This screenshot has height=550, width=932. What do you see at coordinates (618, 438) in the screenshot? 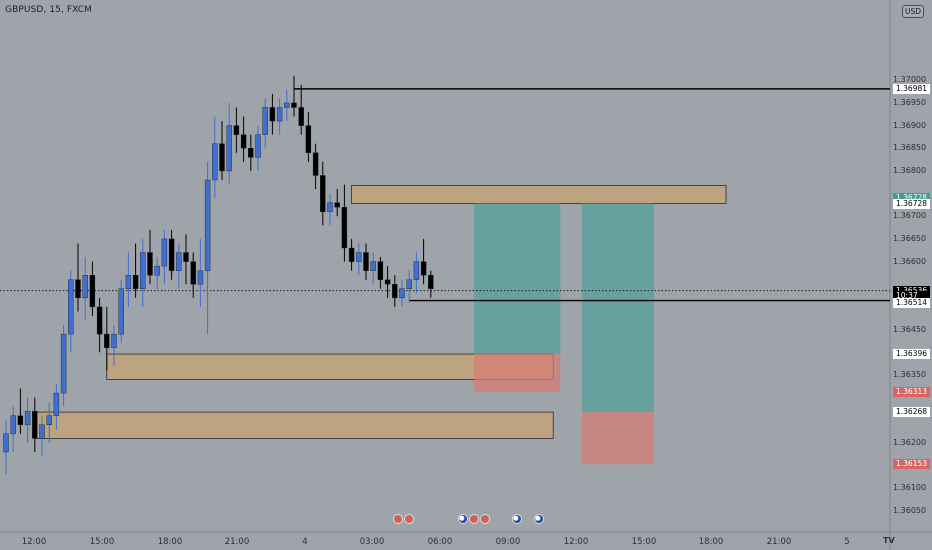
I see `position-stop-area` at bounding box center [618, 438].